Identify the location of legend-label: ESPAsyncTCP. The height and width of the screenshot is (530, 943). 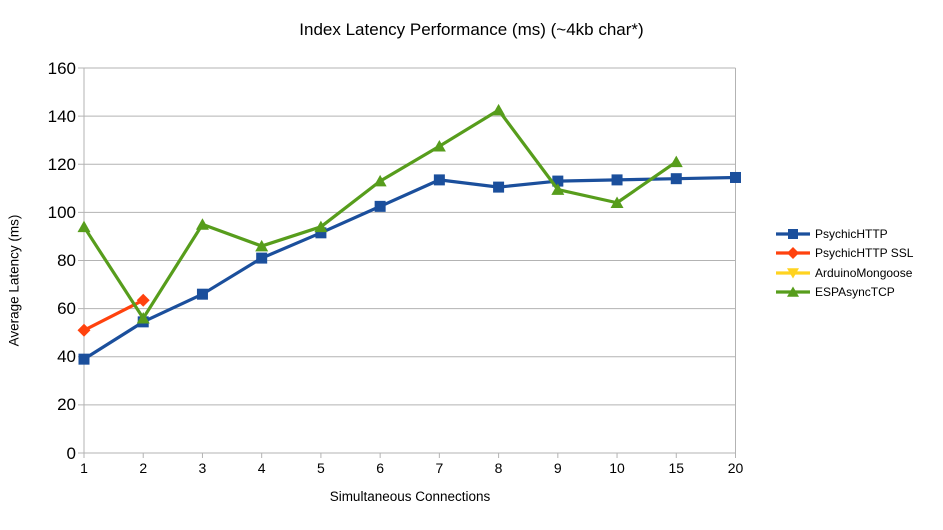
(855, 292).